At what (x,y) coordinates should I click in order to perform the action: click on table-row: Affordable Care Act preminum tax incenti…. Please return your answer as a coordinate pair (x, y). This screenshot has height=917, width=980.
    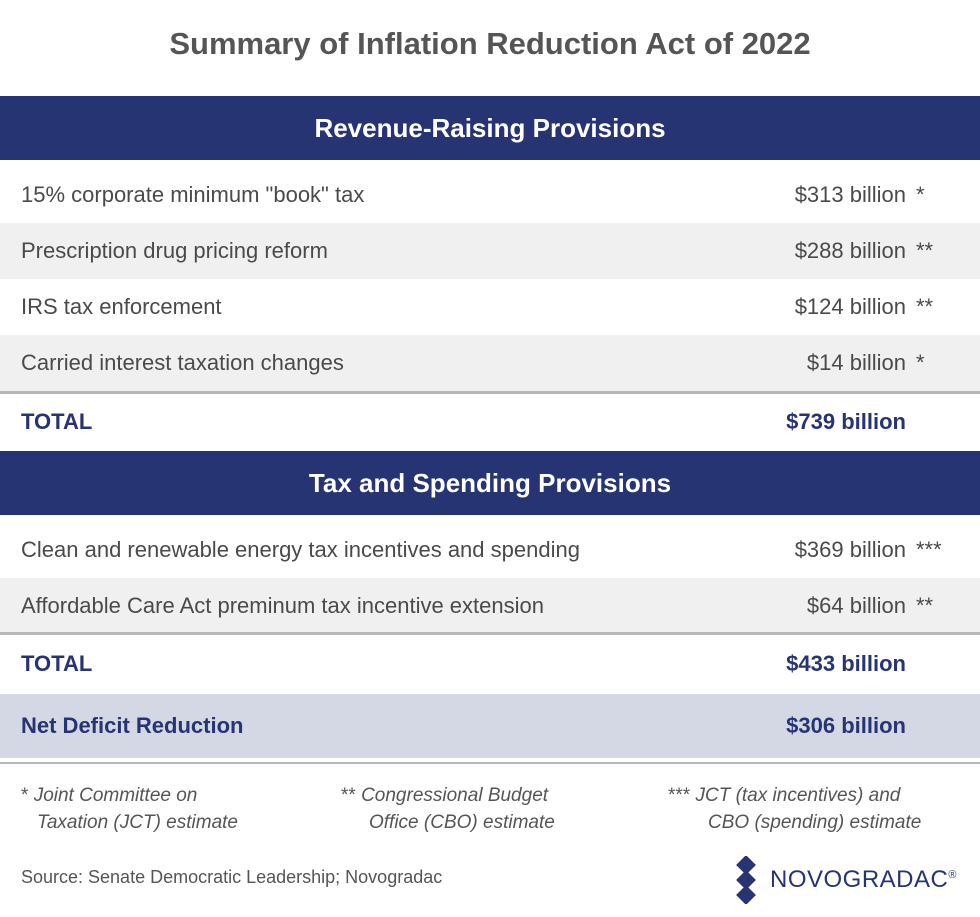
    Looking at the image, I should click on (490, 606).